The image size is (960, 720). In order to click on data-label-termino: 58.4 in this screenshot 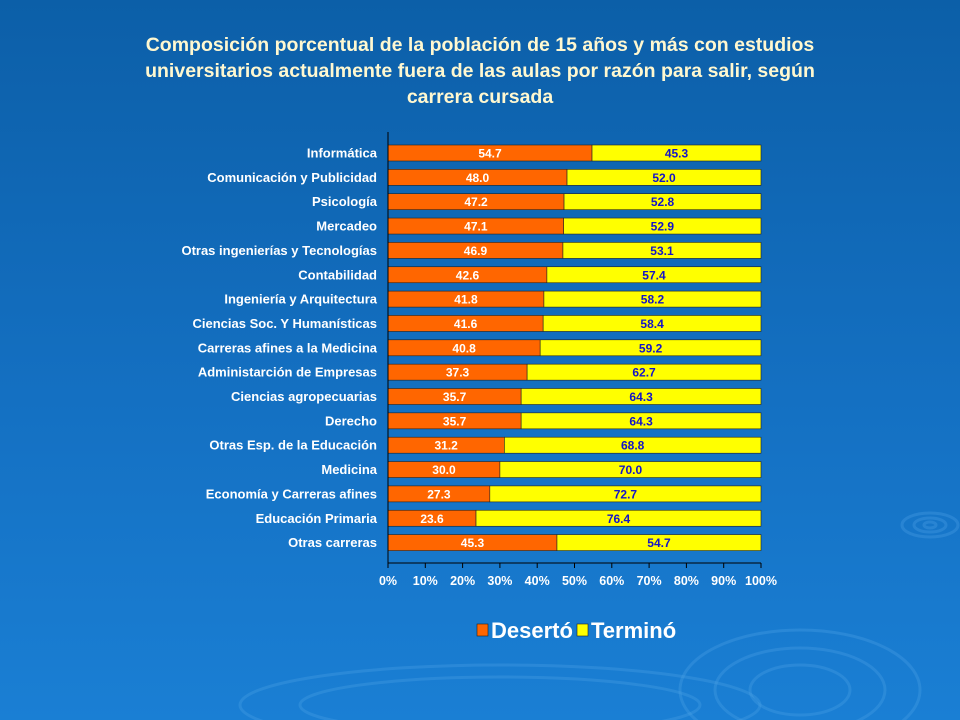, I will do `click(652, 324)`.